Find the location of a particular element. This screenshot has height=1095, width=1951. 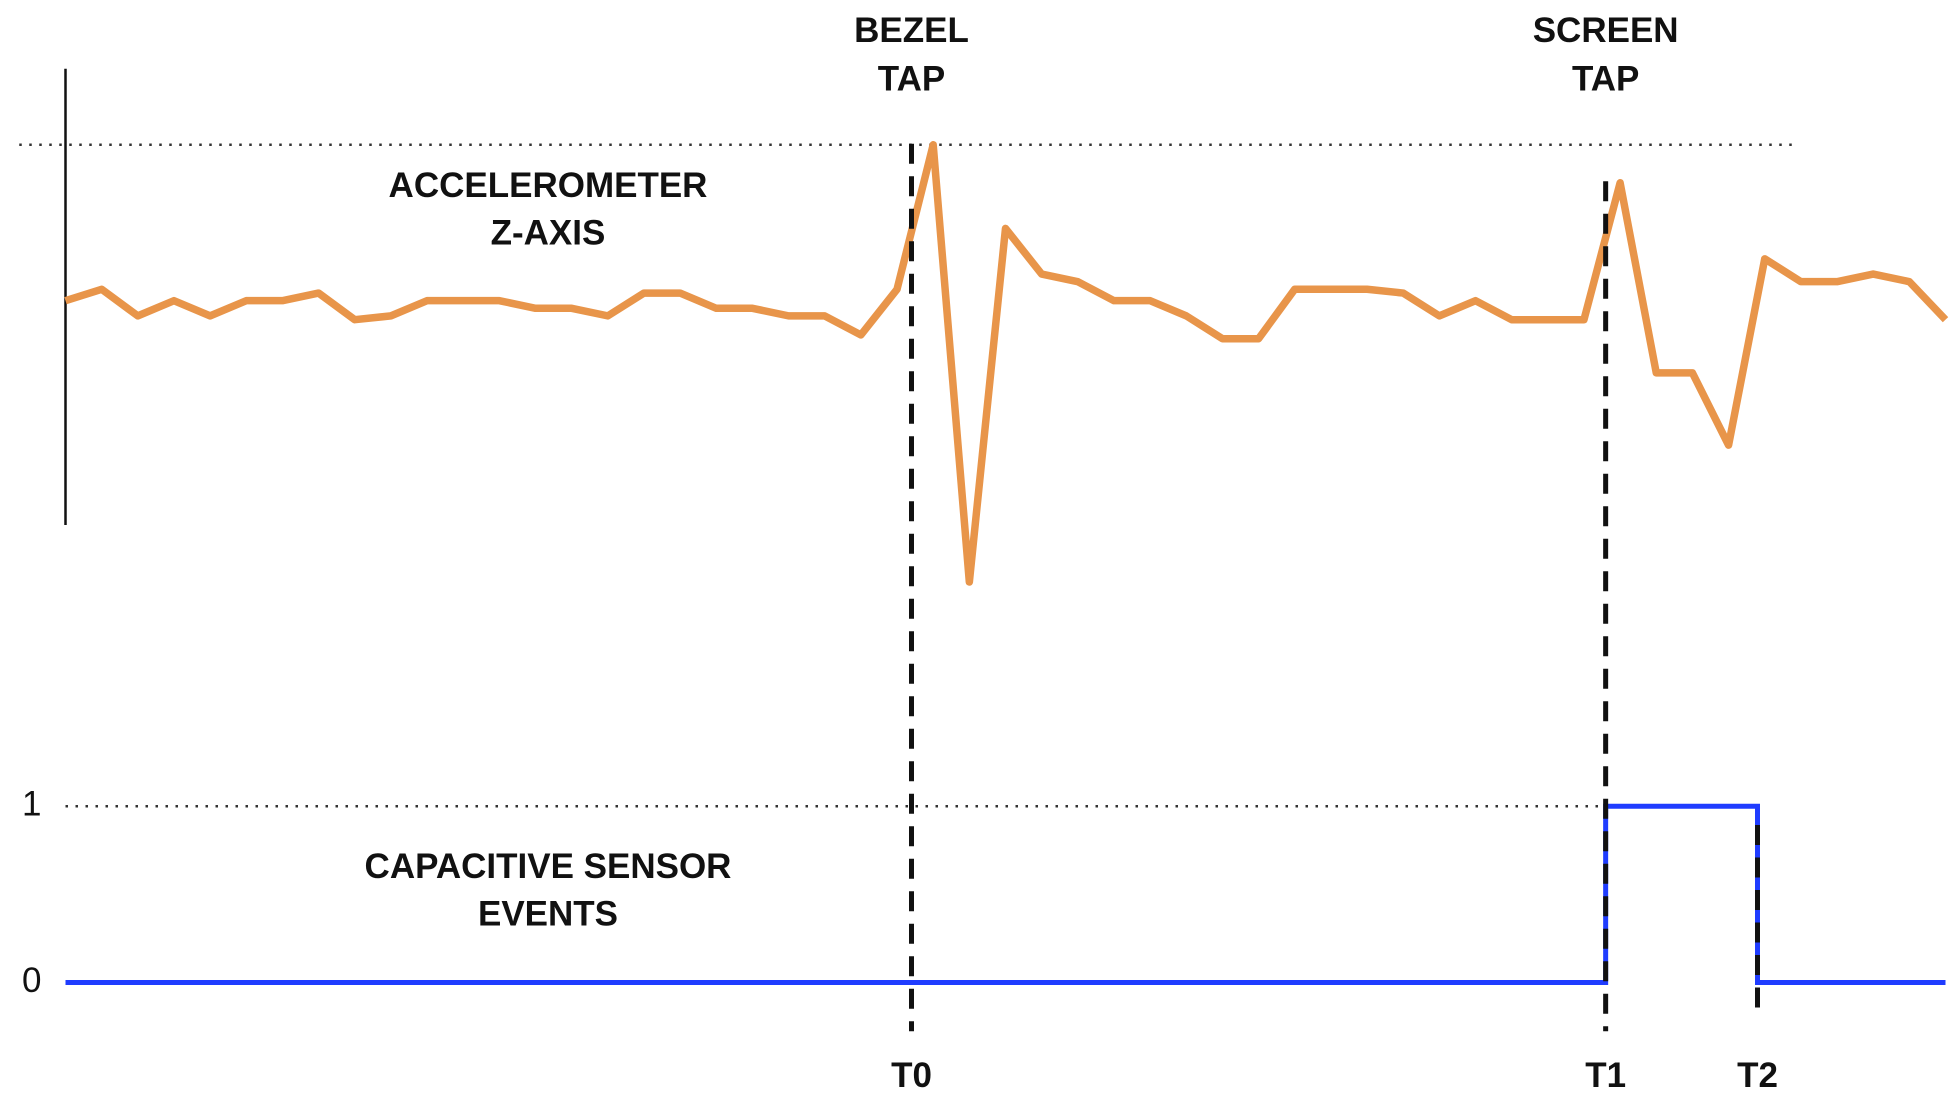

event-annotation: BEZEL is located at coordinates (911, 30).